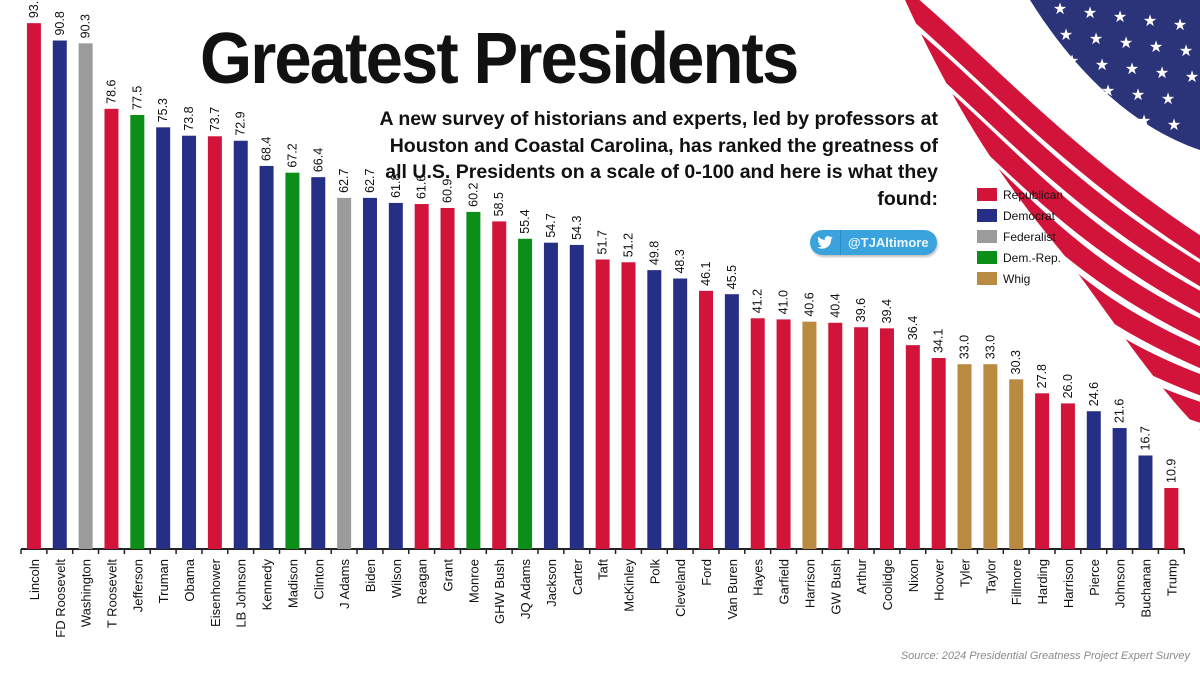  I want to click on x-tick-label: T Roosevelt, so click(111, 594).